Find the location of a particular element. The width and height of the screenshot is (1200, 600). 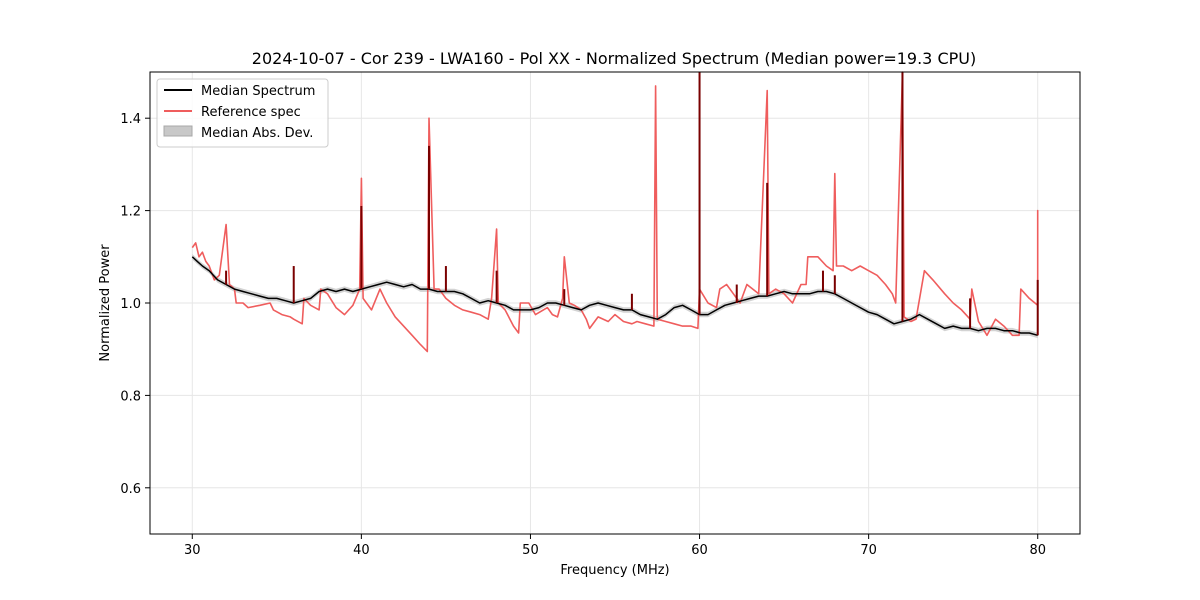

legend-reference-label: Reference spec is located at coordinates (251, 112).